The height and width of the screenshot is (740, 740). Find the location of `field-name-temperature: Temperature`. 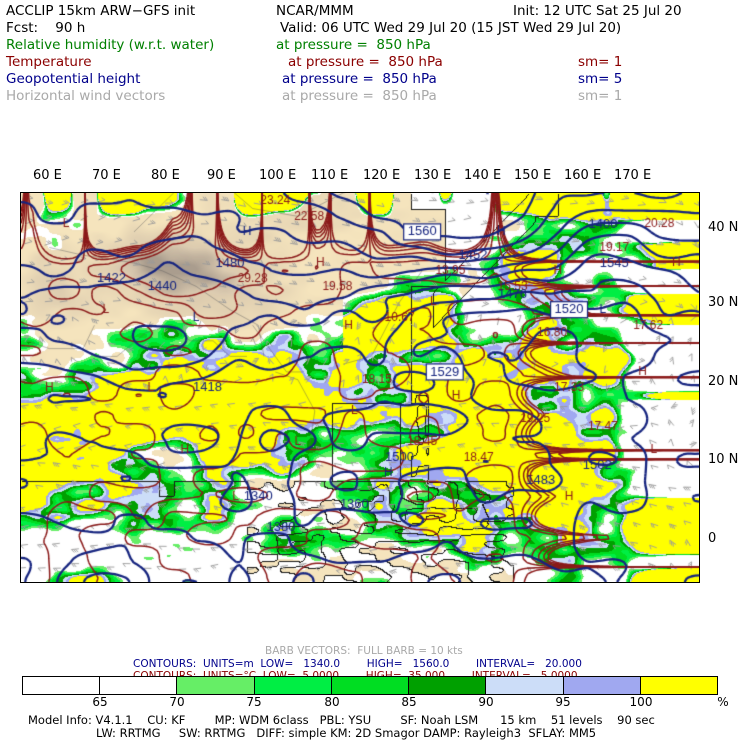

field-name-temperature: Temperature is located at coordinates (49, 62).